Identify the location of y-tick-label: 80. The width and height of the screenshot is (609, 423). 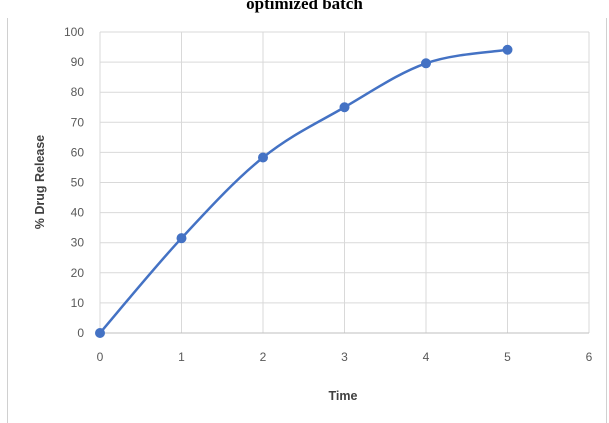
(78, 92).